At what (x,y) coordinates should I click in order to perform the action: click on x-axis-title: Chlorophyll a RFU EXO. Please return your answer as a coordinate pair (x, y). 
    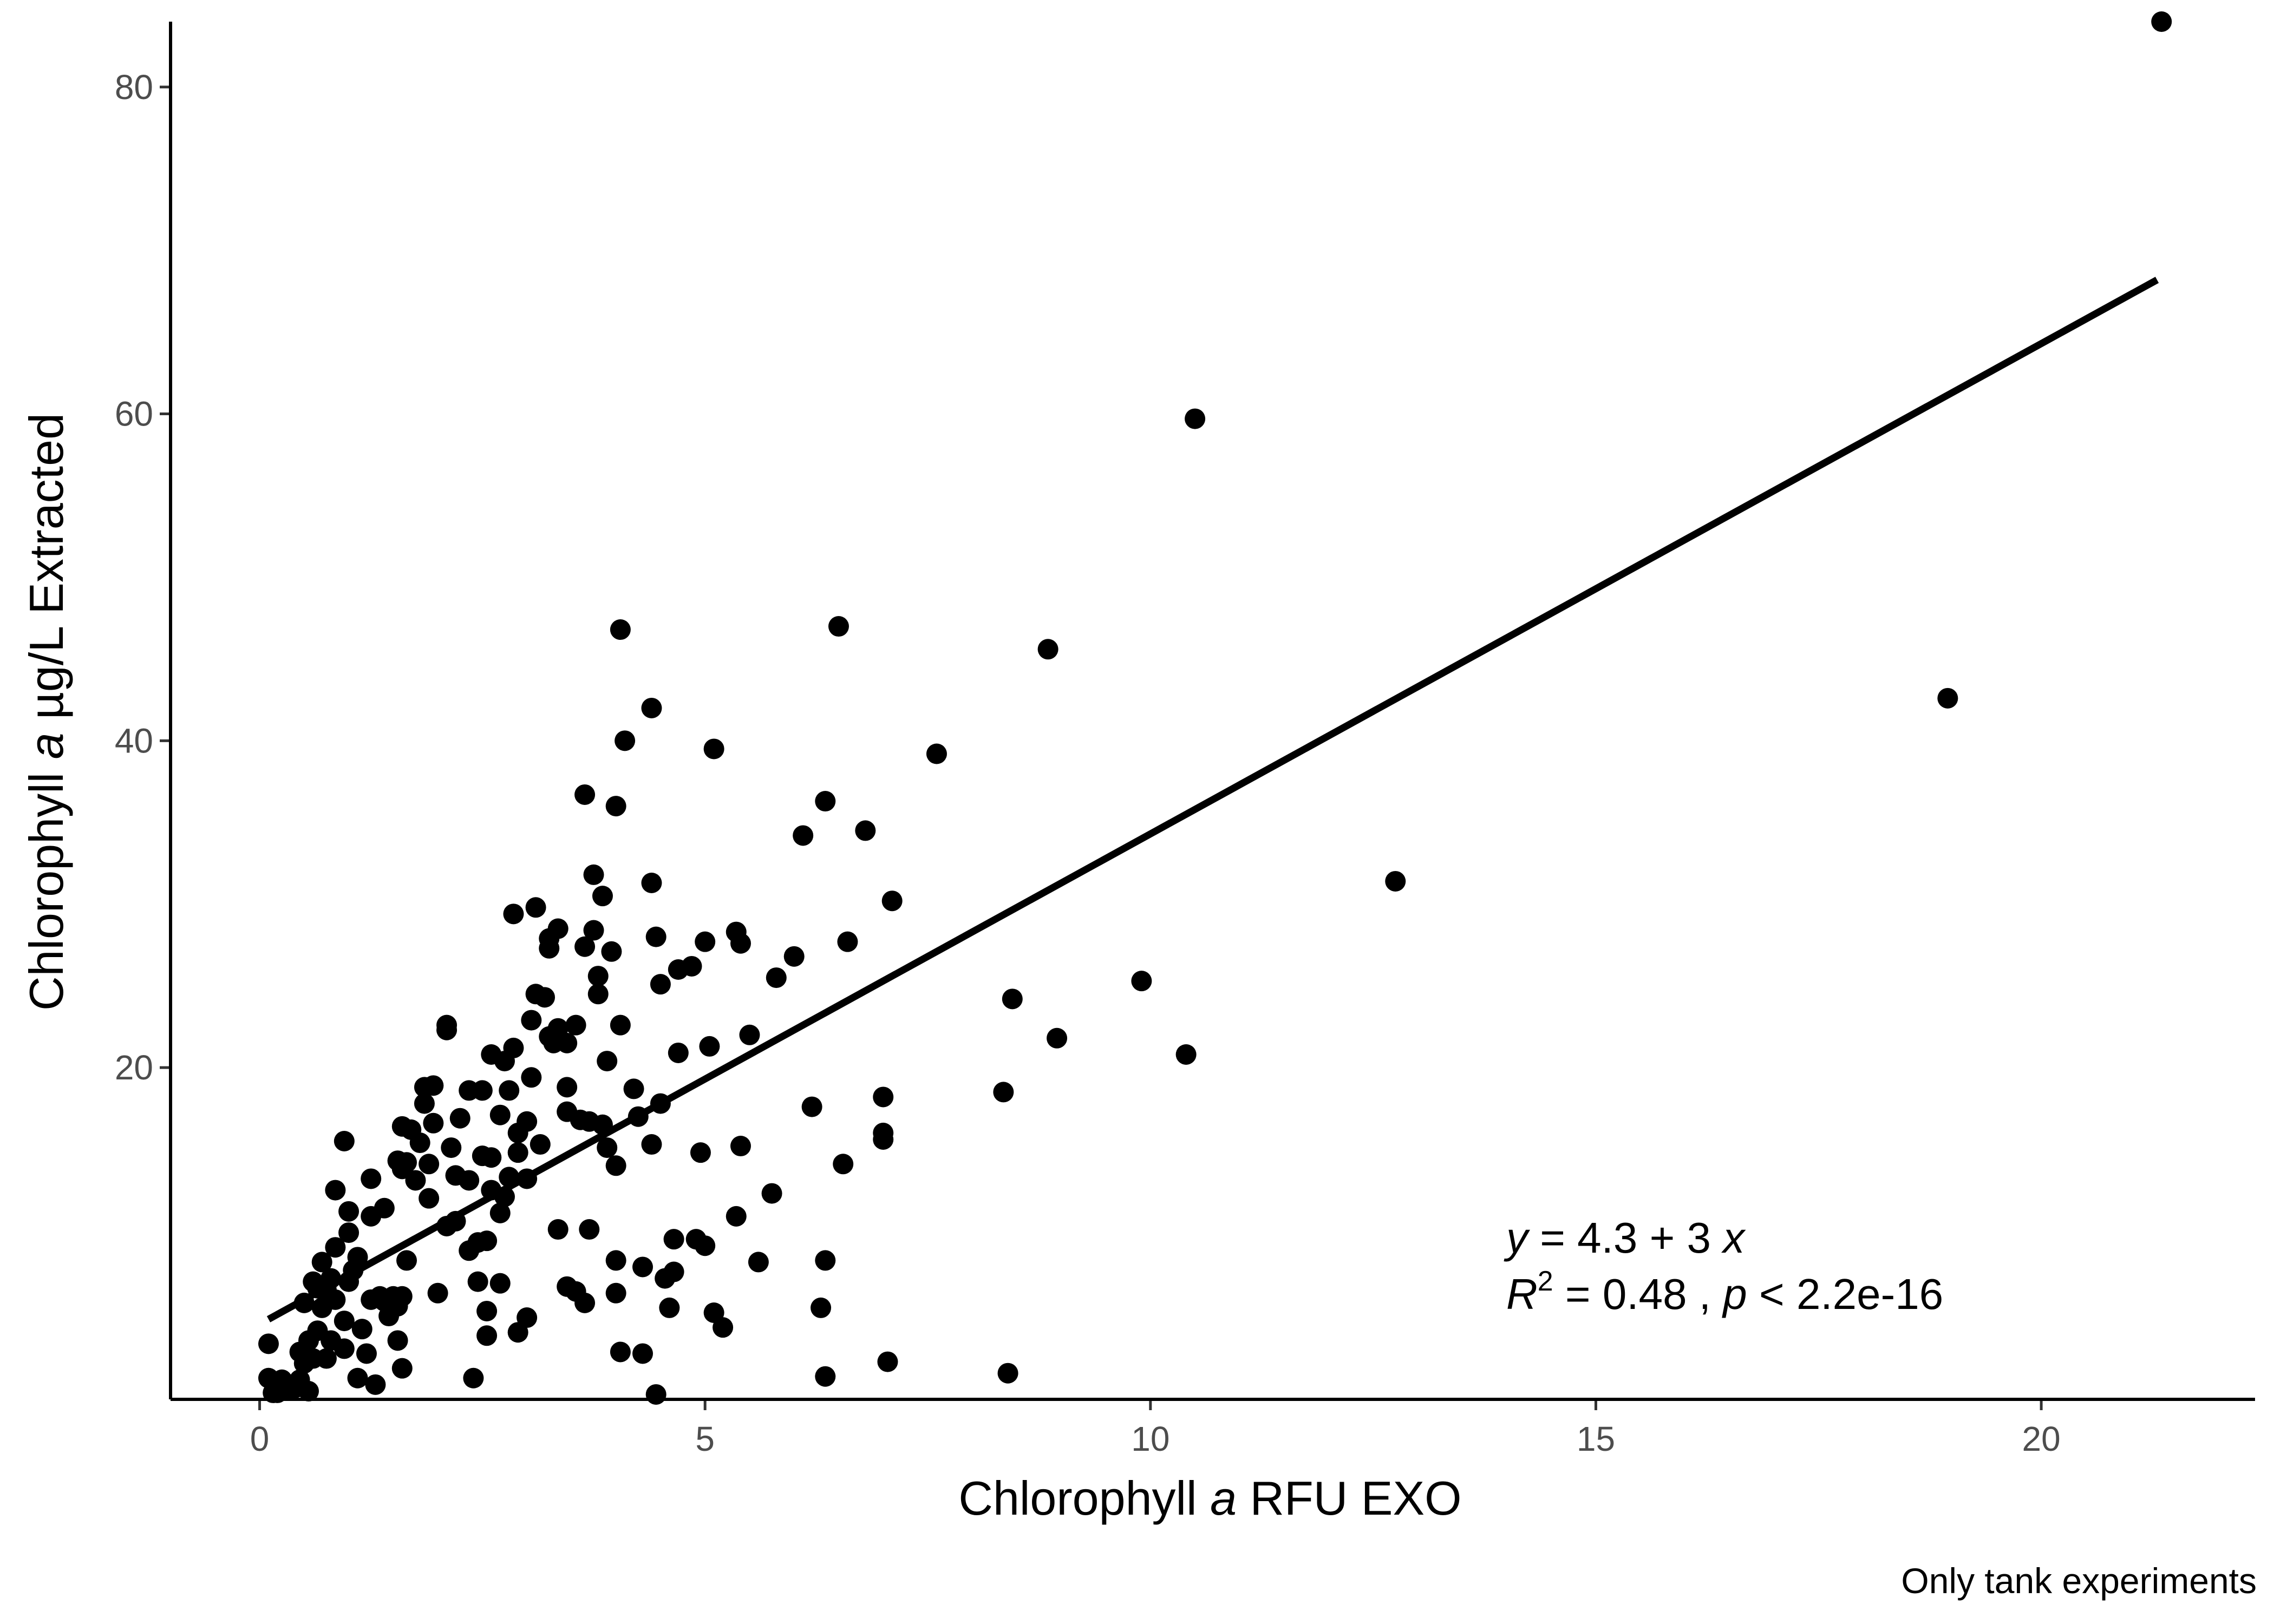
    Looking at the image, I should click on (1210, 1498).